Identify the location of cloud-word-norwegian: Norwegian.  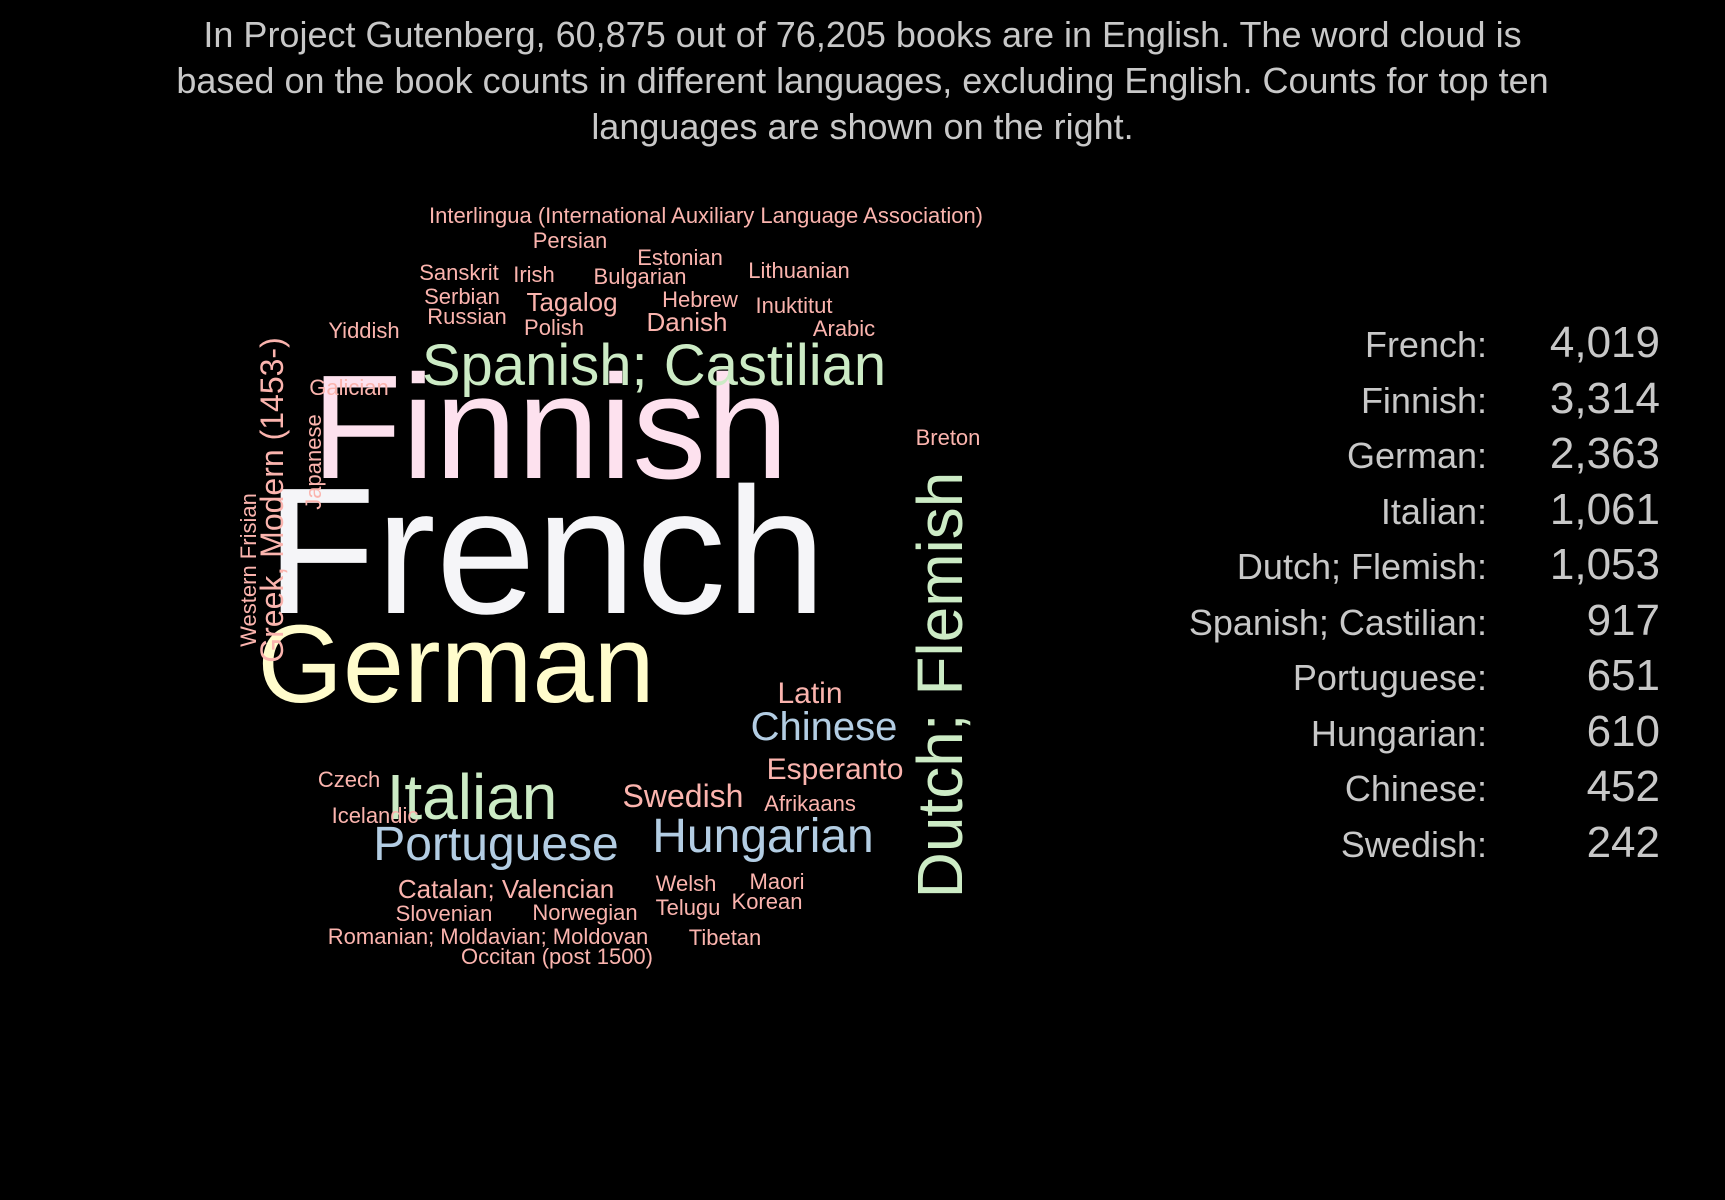
(585, 912).